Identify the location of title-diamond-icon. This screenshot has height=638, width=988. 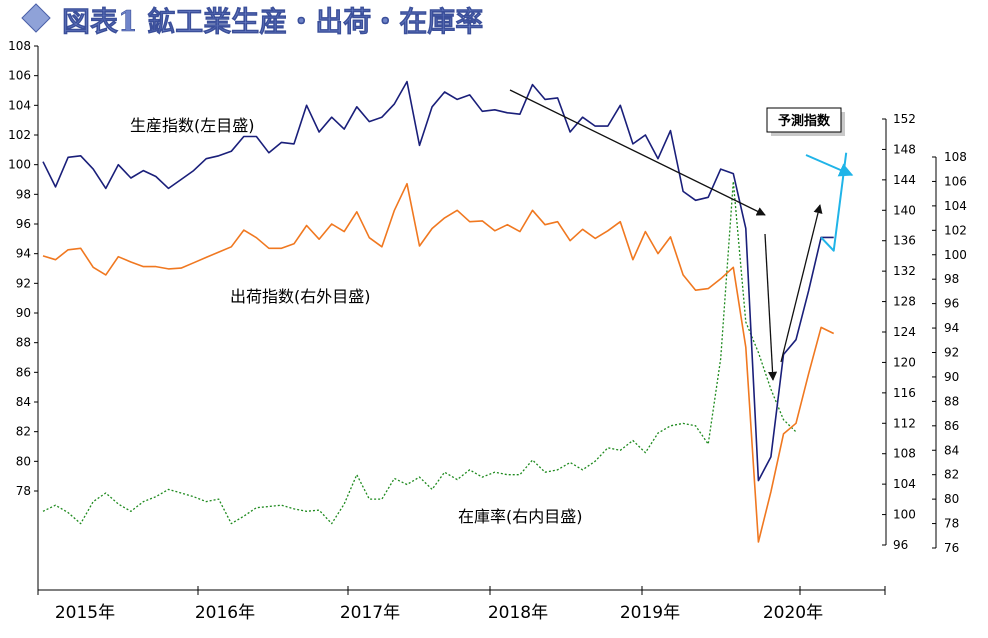
(36, 18).